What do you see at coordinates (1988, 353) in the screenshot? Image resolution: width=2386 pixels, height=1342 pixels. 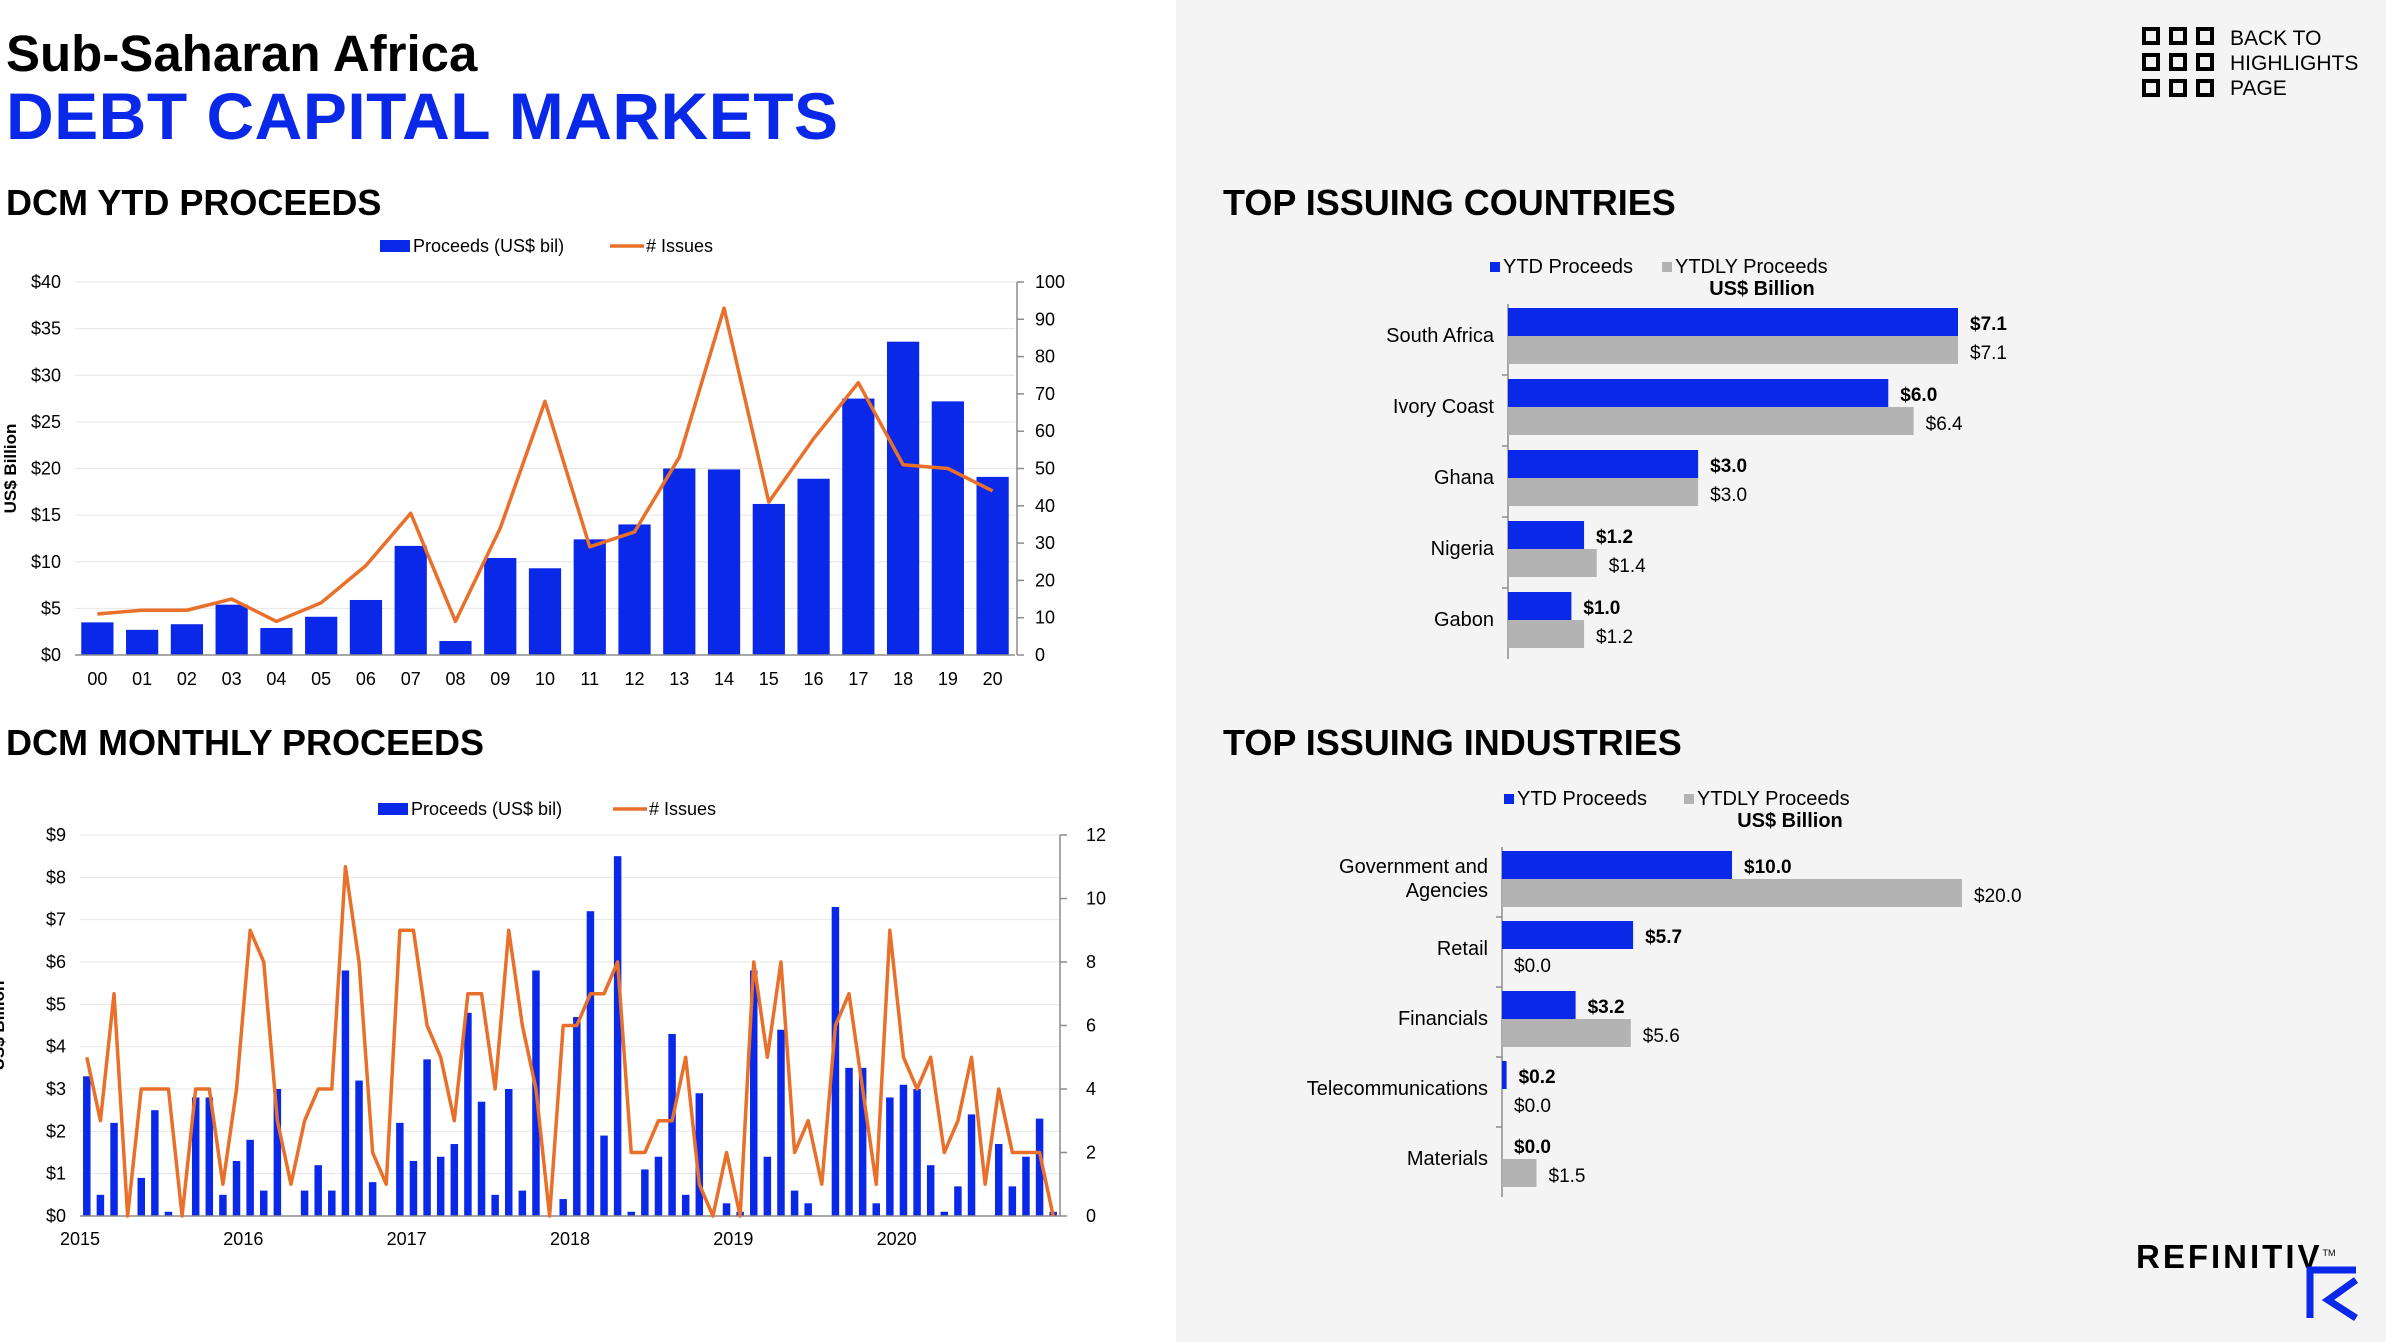 I see `ytdly-value-label: $7.1` at bounding box center [1988, 353].